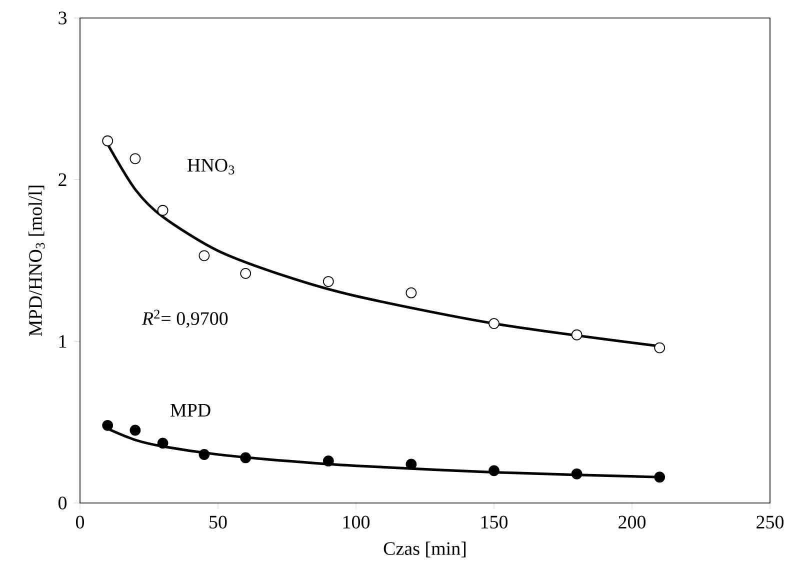 The width and height of the screenshot is (792, 579). I want to click on y-axis-title: MPD/HNO$_{3}$ [mol/l], so click(36, 261).